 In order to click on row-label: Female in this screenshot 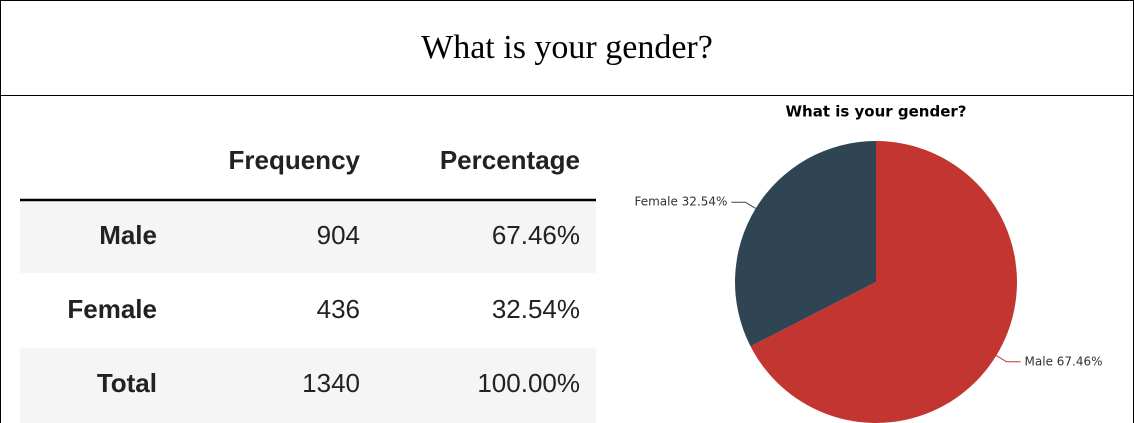, I will do `click(112, 309)`.